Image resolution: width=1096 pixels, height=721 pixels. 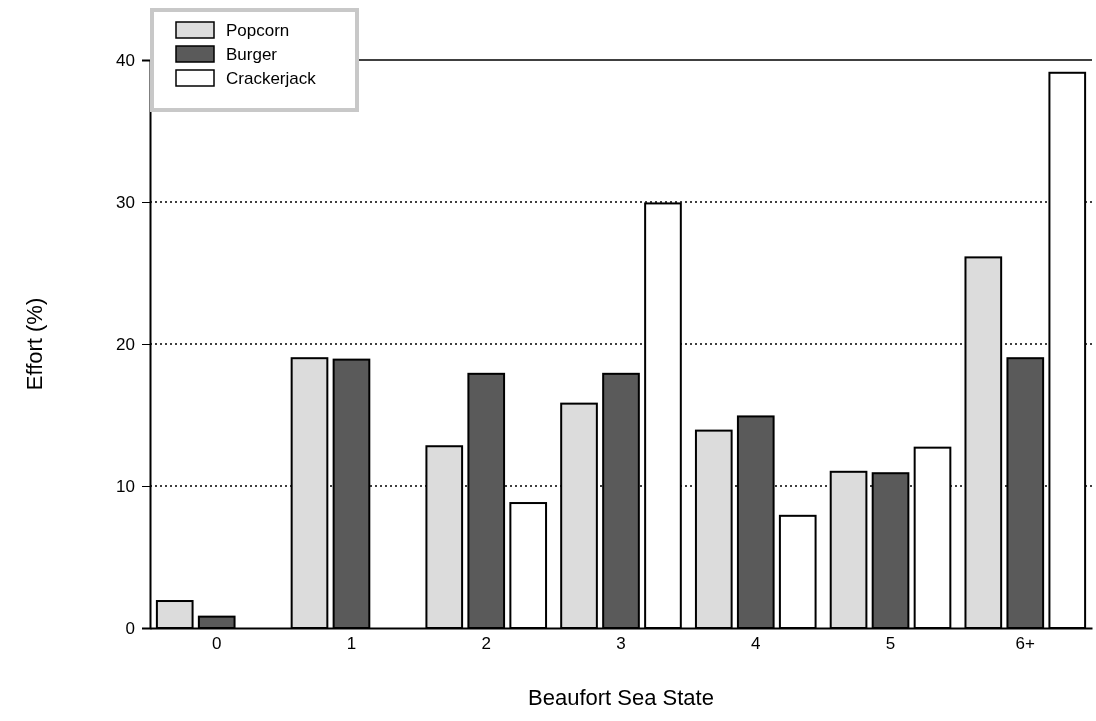 What do you see at coordinates (756, 643) in the screenshot?
I see `x-tick-label: 4` at bounding box center [756, 643].